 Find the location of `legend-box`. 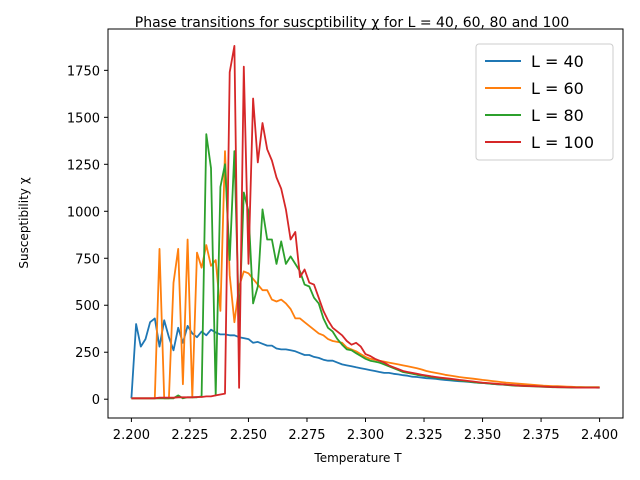

legend-box is located at coordinates (544, 102).